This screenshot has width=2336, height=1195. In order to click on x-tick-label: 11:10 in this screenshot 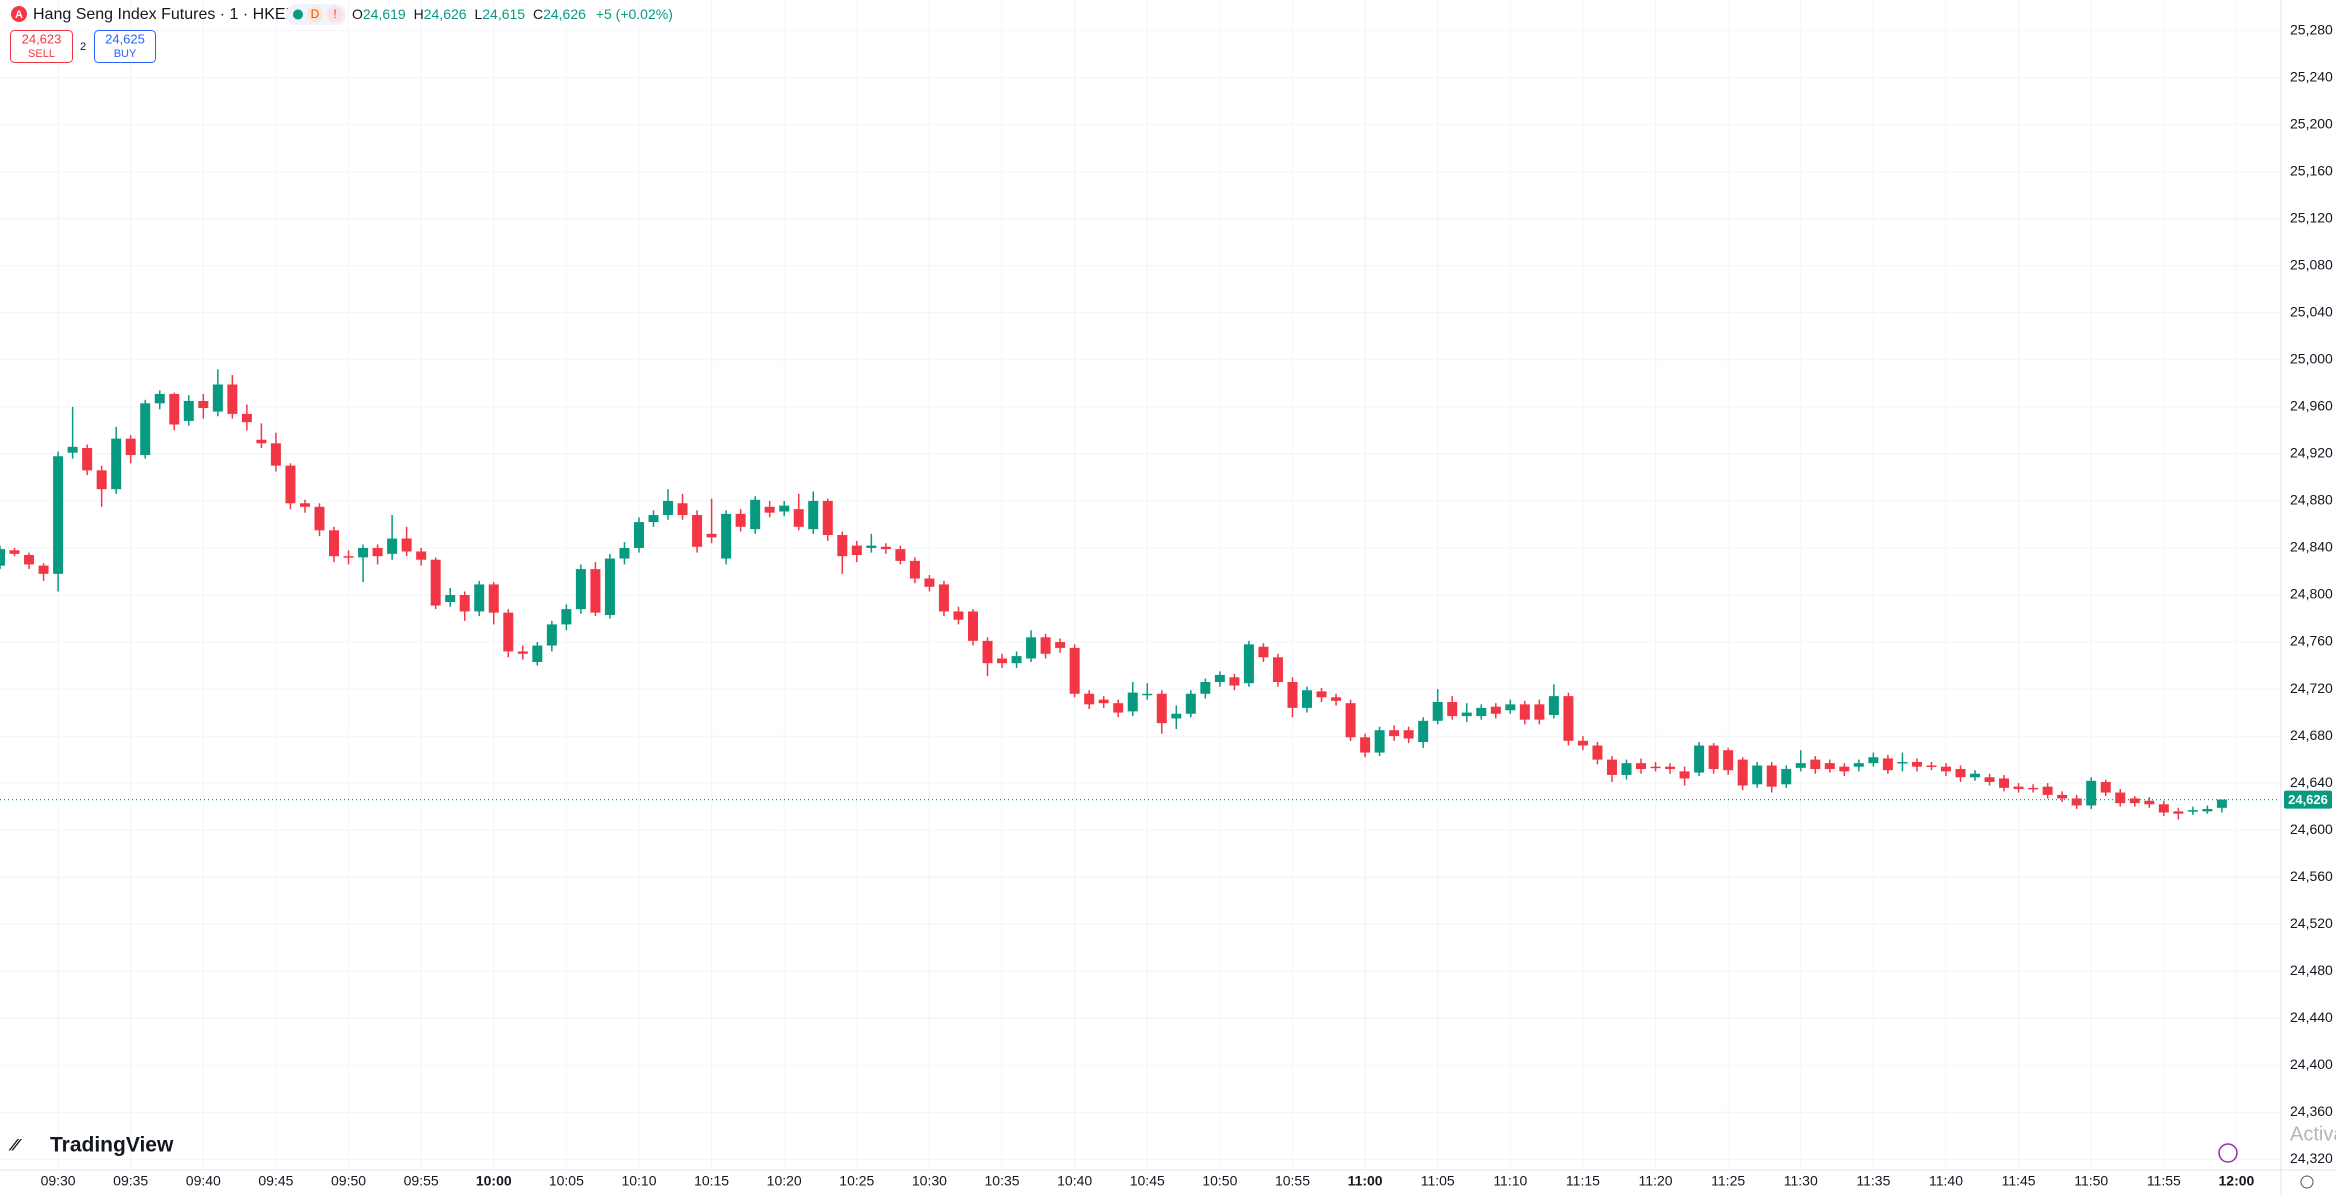, I will do `click(1510, 1181)`.